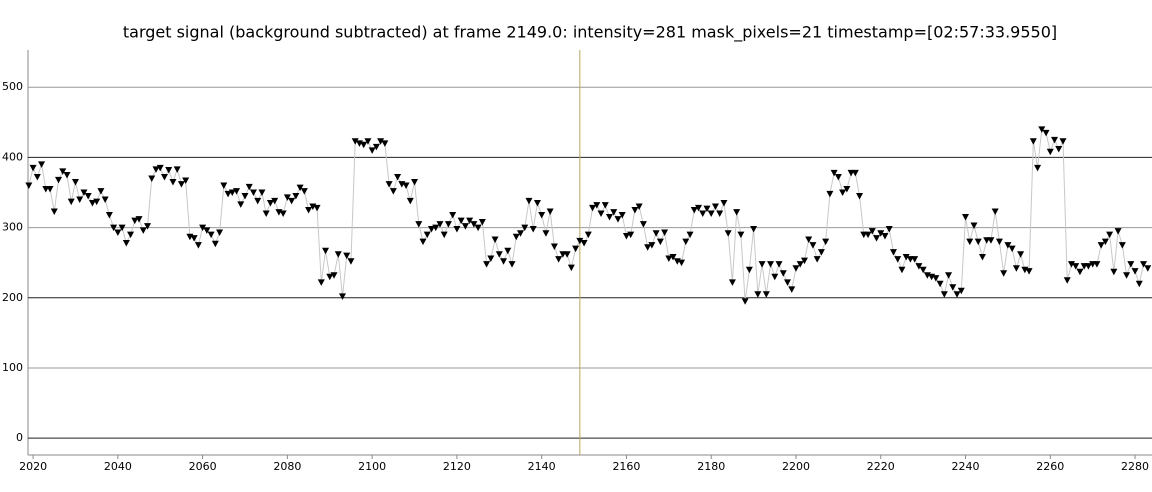  I want to click on y-tick-label: 100, so click(12, 367).